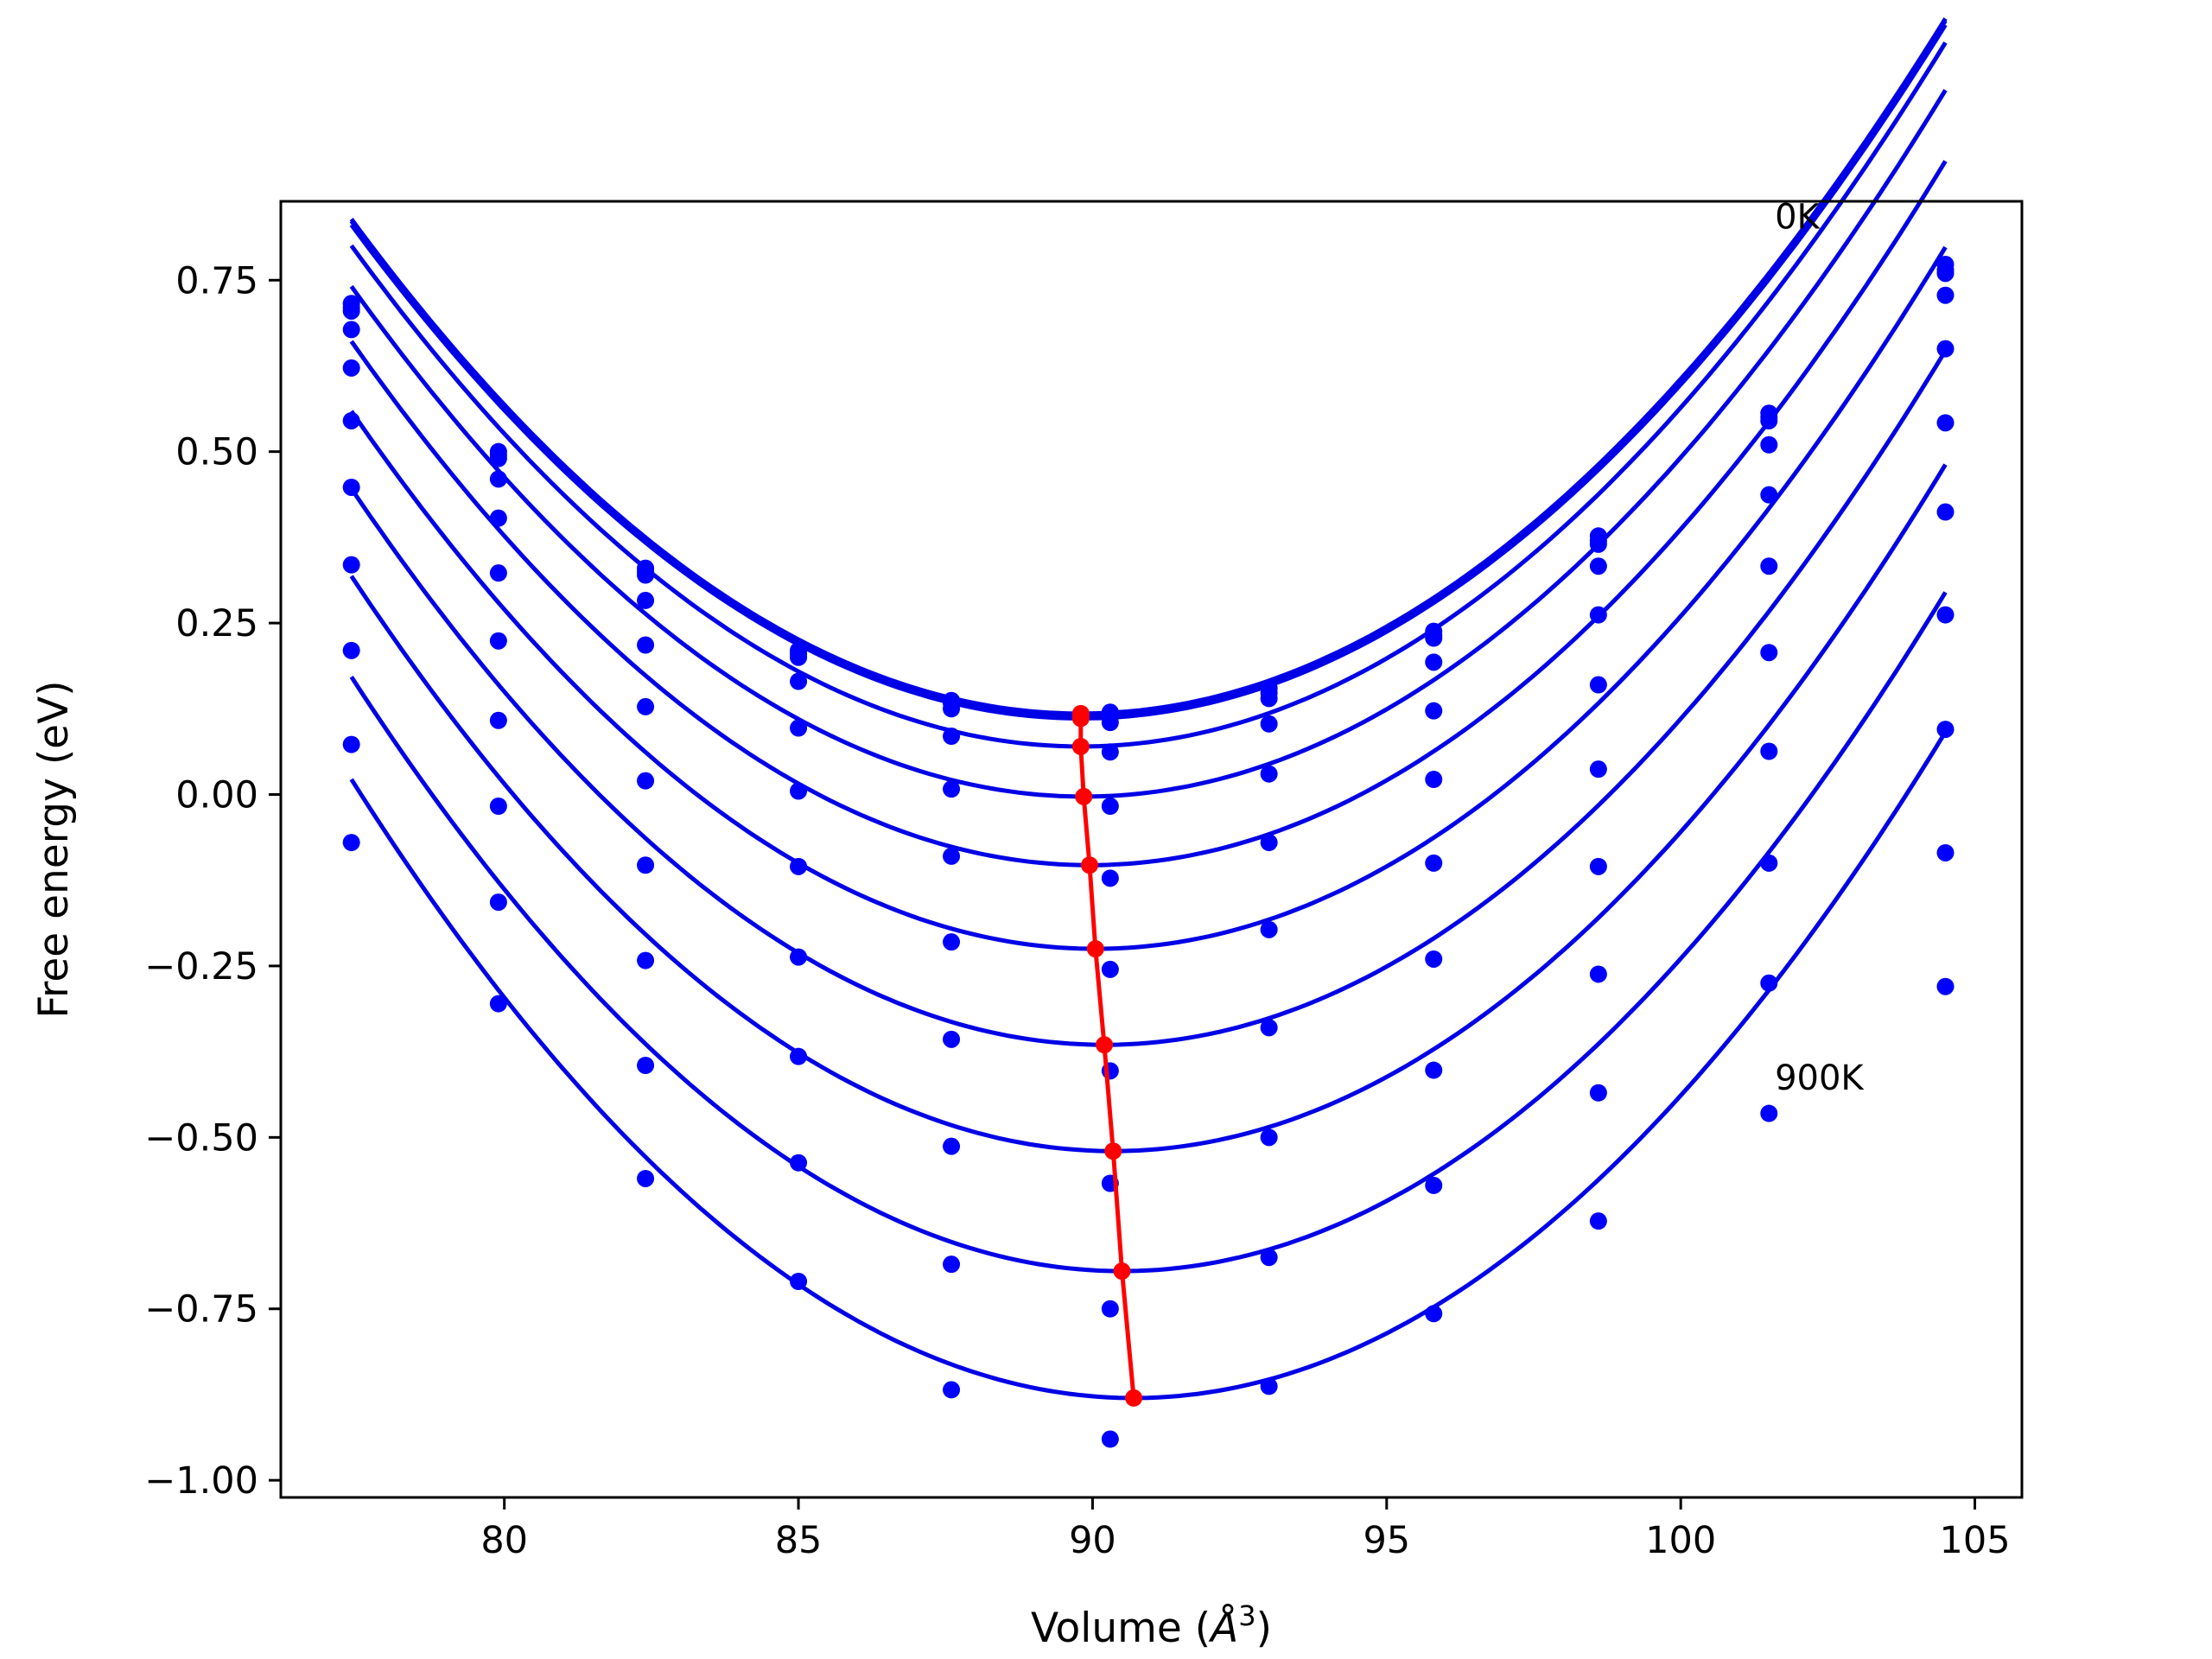  What do you see at coordinates (1223, 1628) in the screenshot?
I see `x-axis-unit-base: Å` at bounding box center [1223, 1628].